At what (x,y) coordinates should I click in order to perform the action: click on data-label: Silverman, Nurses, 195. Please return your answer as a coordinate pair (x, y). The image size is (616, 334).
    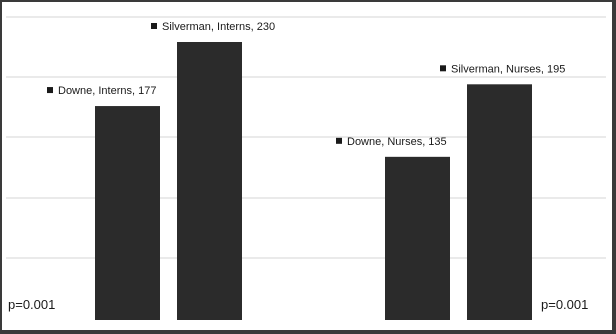
    Looking at the image, I should click on (508, 69).